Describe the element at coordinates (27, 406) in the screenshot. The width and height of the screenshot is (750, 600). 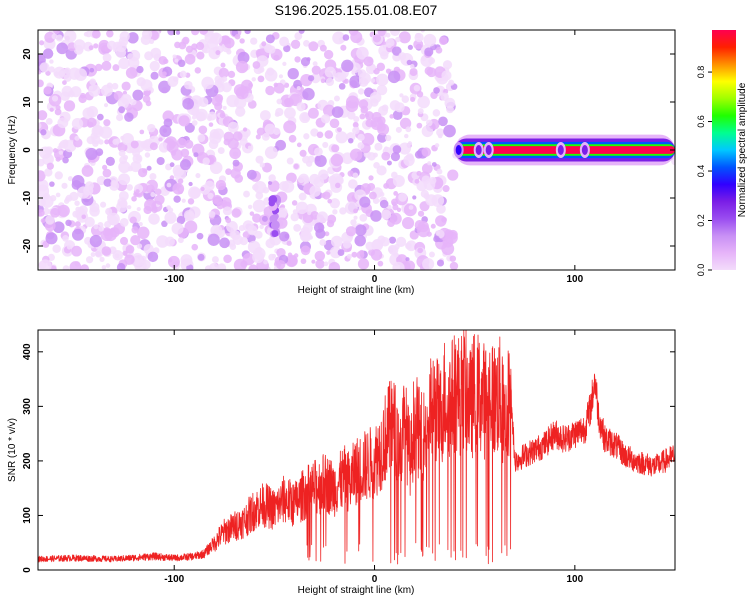
I see `snr-y-tick-label: 300` at that location.